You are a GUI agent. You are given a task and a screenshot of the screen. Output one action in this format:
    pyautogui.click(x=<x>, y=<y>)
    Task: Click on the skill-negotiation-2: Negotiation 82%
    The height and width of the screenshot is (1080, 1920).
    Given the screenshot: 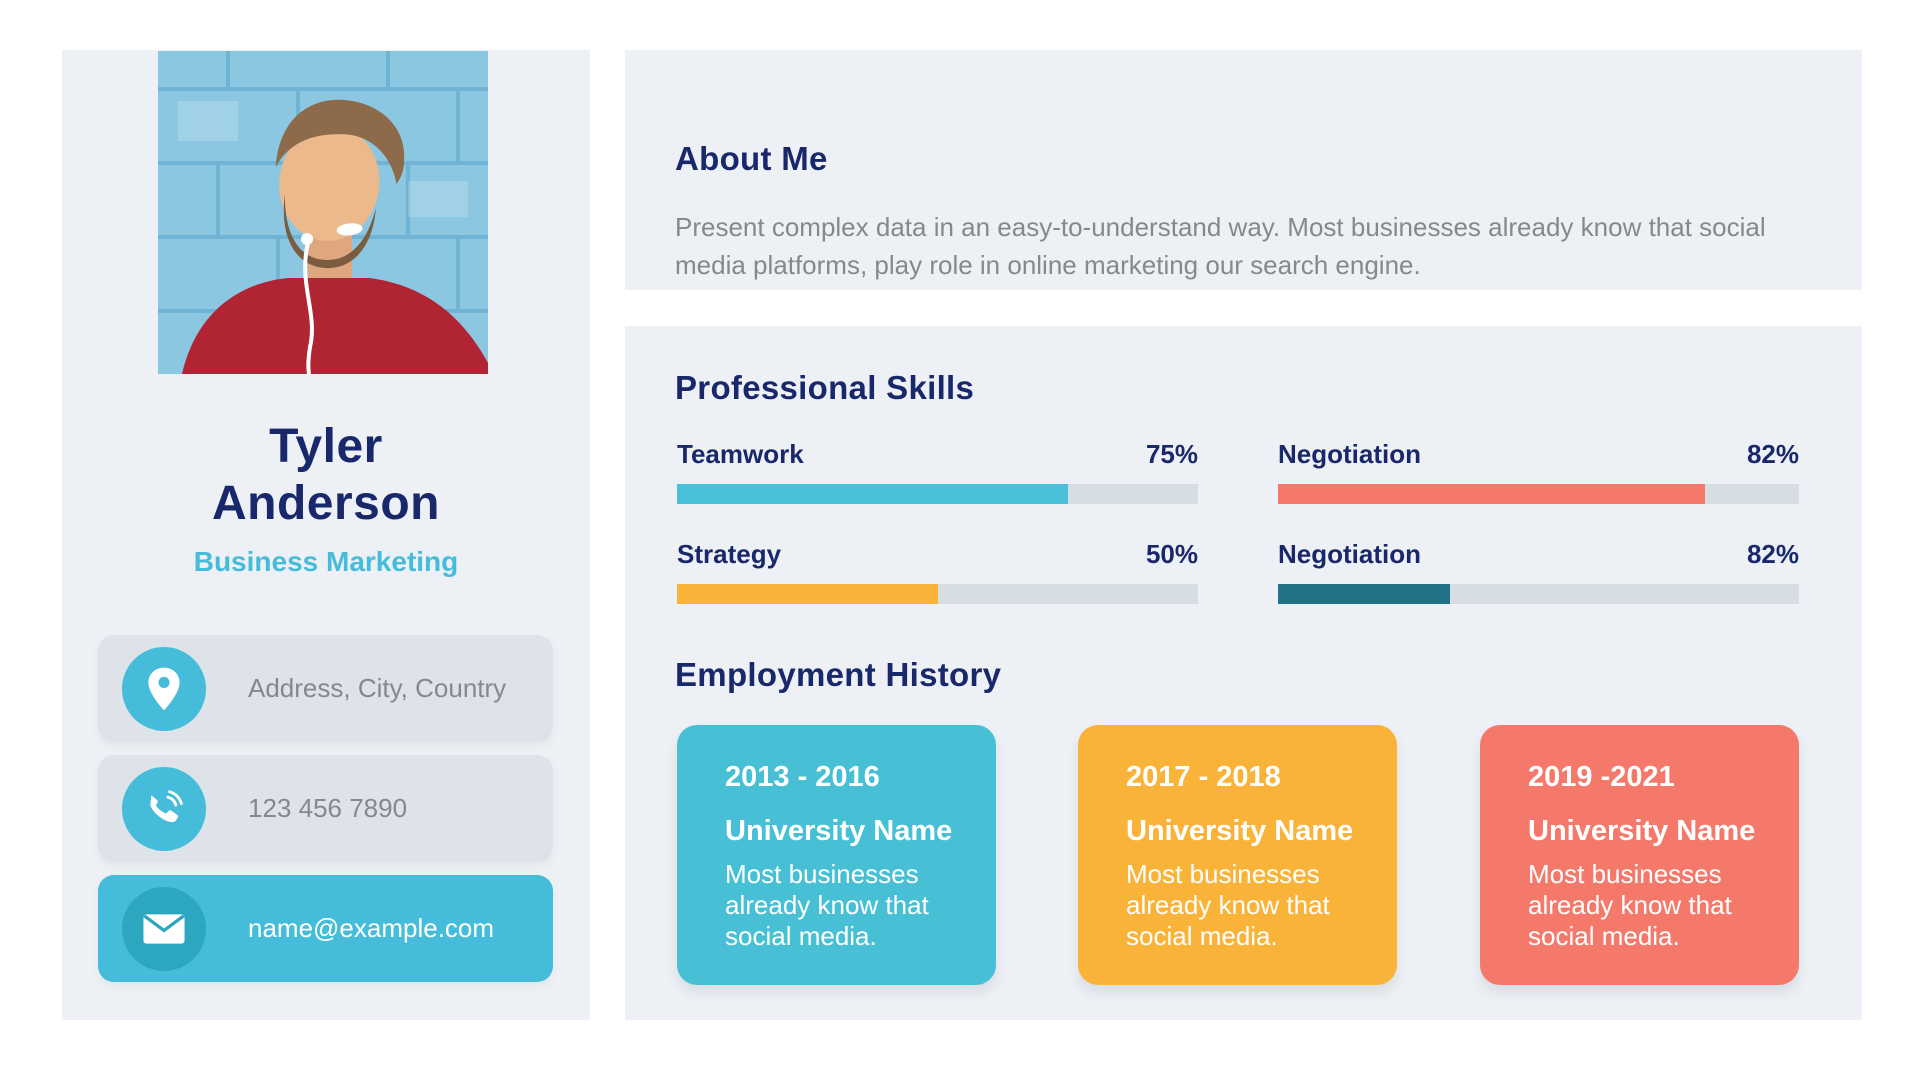 What is the action you would take?
    pyautogui.click(x=1538, y=571)
    